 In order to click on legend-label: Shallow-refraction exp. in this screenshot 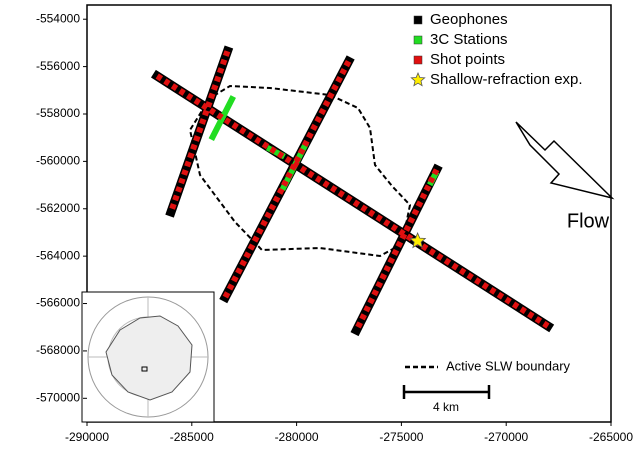, I will do `click(506, 79)`.